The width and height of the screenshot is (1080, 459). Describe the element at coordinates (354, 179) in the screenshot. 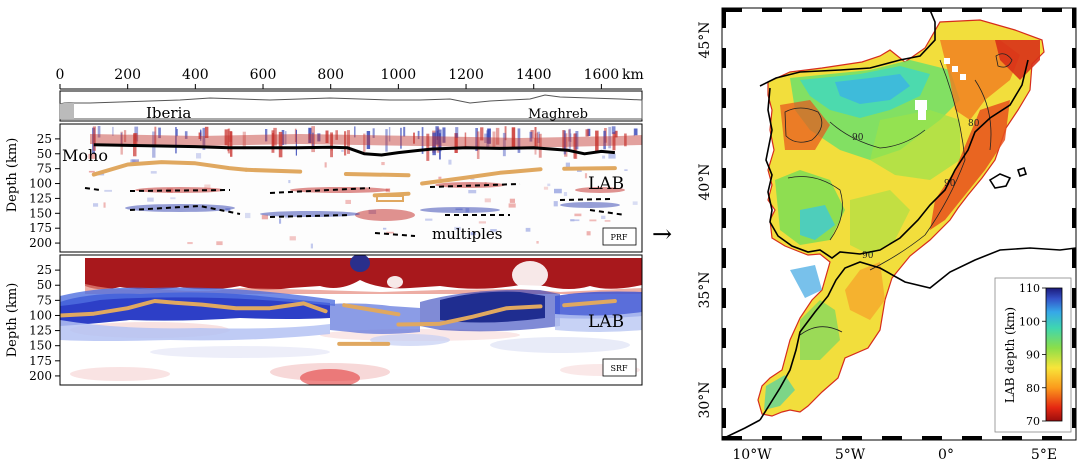

I see `prf-lab-lines` at that location.